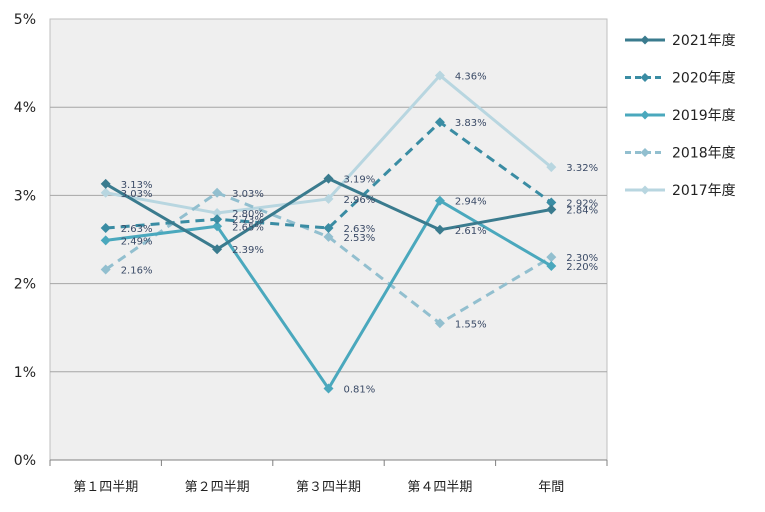  I want to click on series-line, so click(329, 175).